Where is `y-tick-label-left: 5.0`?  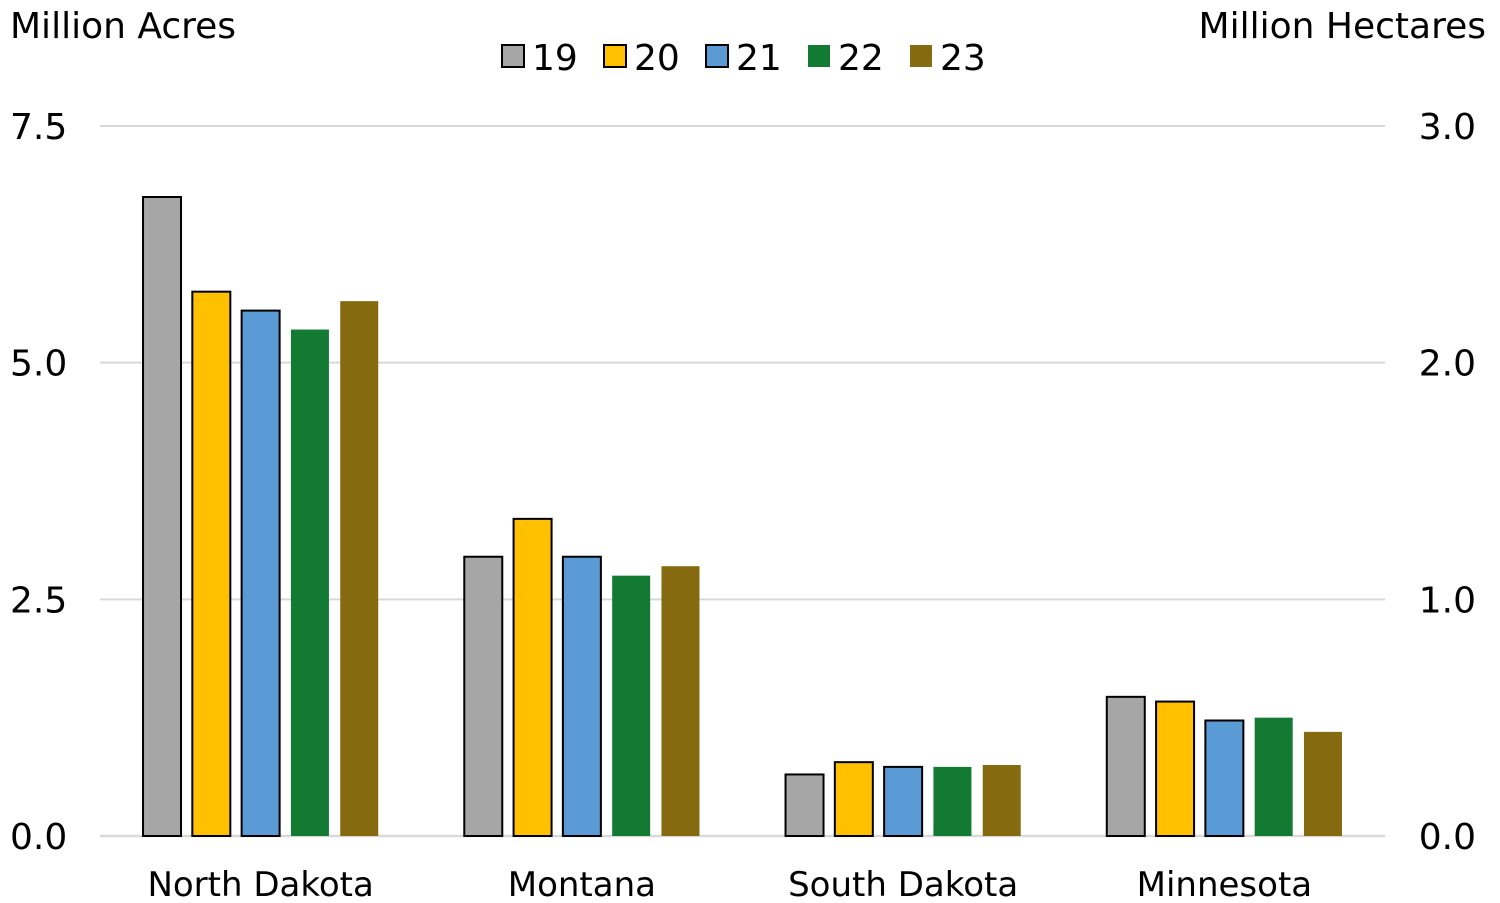 y-tick-label-left: 5.0 is located at coordinates (38, 364).